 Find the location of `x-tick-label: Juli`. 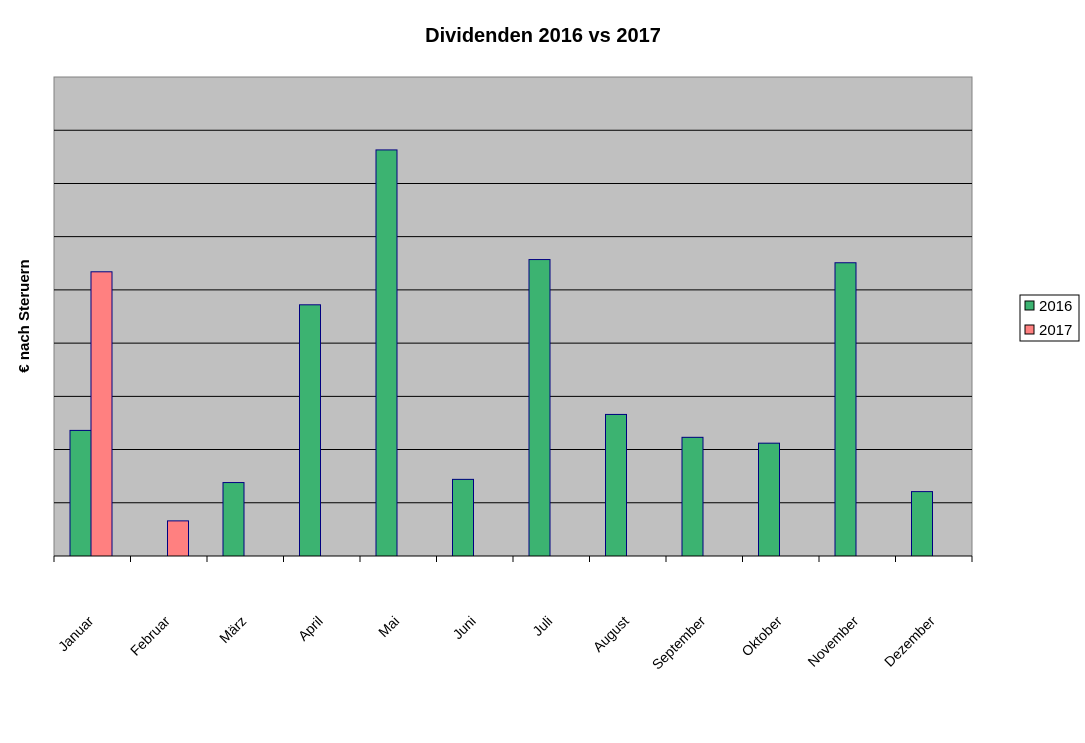

x-tick-label: Juli is located at coordinates (542, 626).